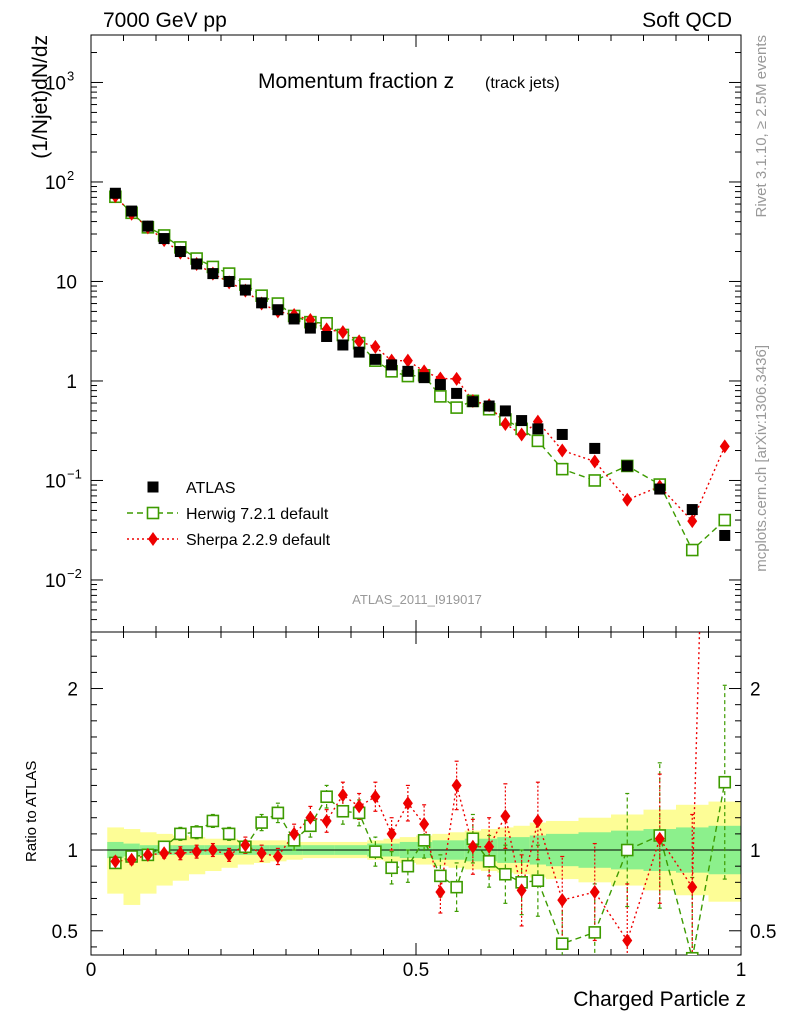  I want to click on ratio-y-tick-label-right: 1, so click(755, 851).